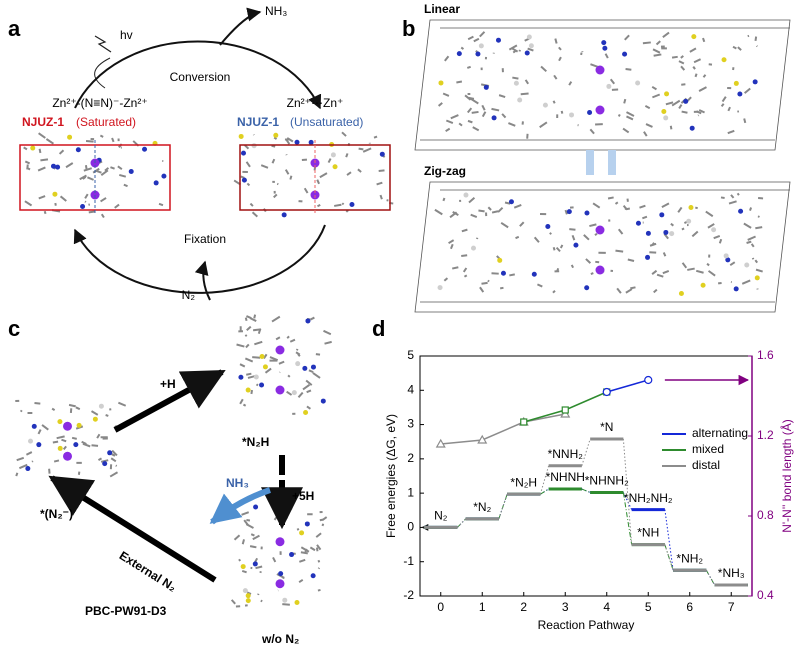 This screenshot has width=800, height=655. I want to click on y-tick-label: -1, so click(408, 561).